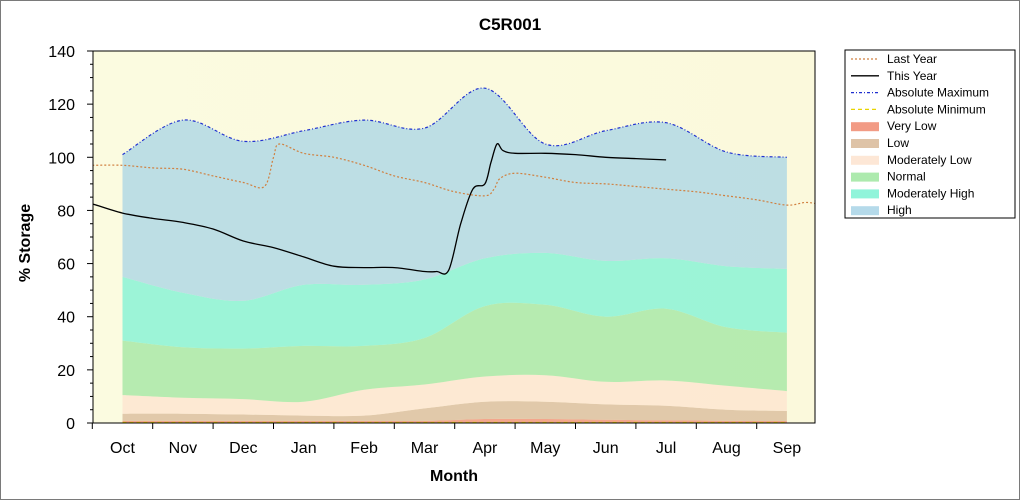  What do you see at coordinates (899, 210) in the screenshot?
I see `legend-label: High` at bounding box center [899, 210].